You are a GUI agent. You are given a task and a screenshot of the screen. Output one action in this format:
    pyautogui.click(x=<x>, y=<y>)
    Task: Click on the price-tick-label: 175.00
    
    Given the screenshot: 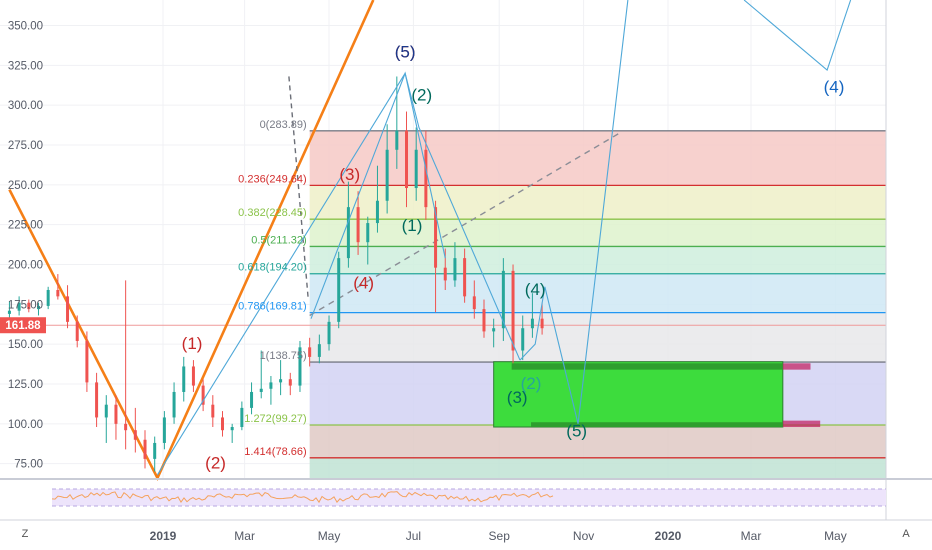 What is the action you would take?
    pyautogui.click(x=25, y=305)
    